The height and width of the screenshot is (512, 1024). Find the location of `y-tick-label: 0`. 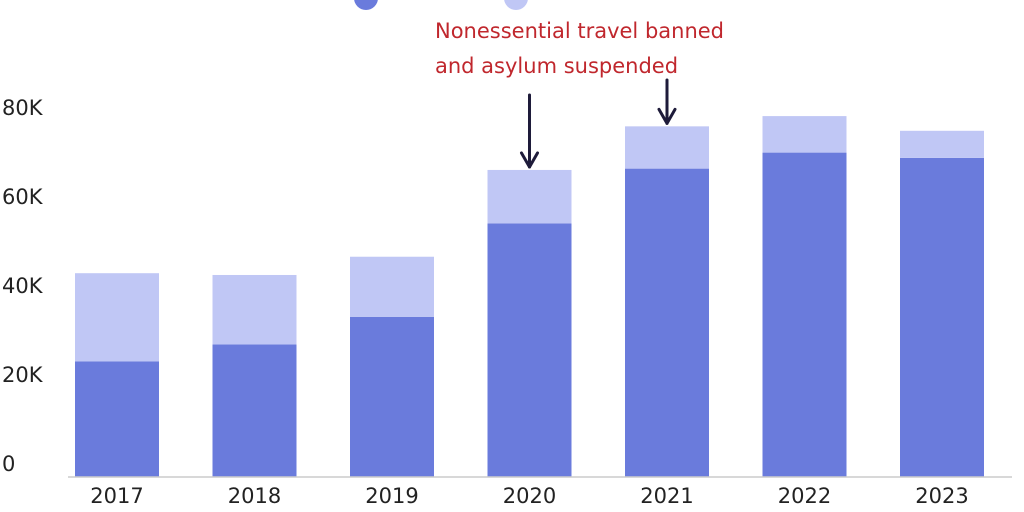

y-tick-label: 0 is located at coordinates (8, 464).